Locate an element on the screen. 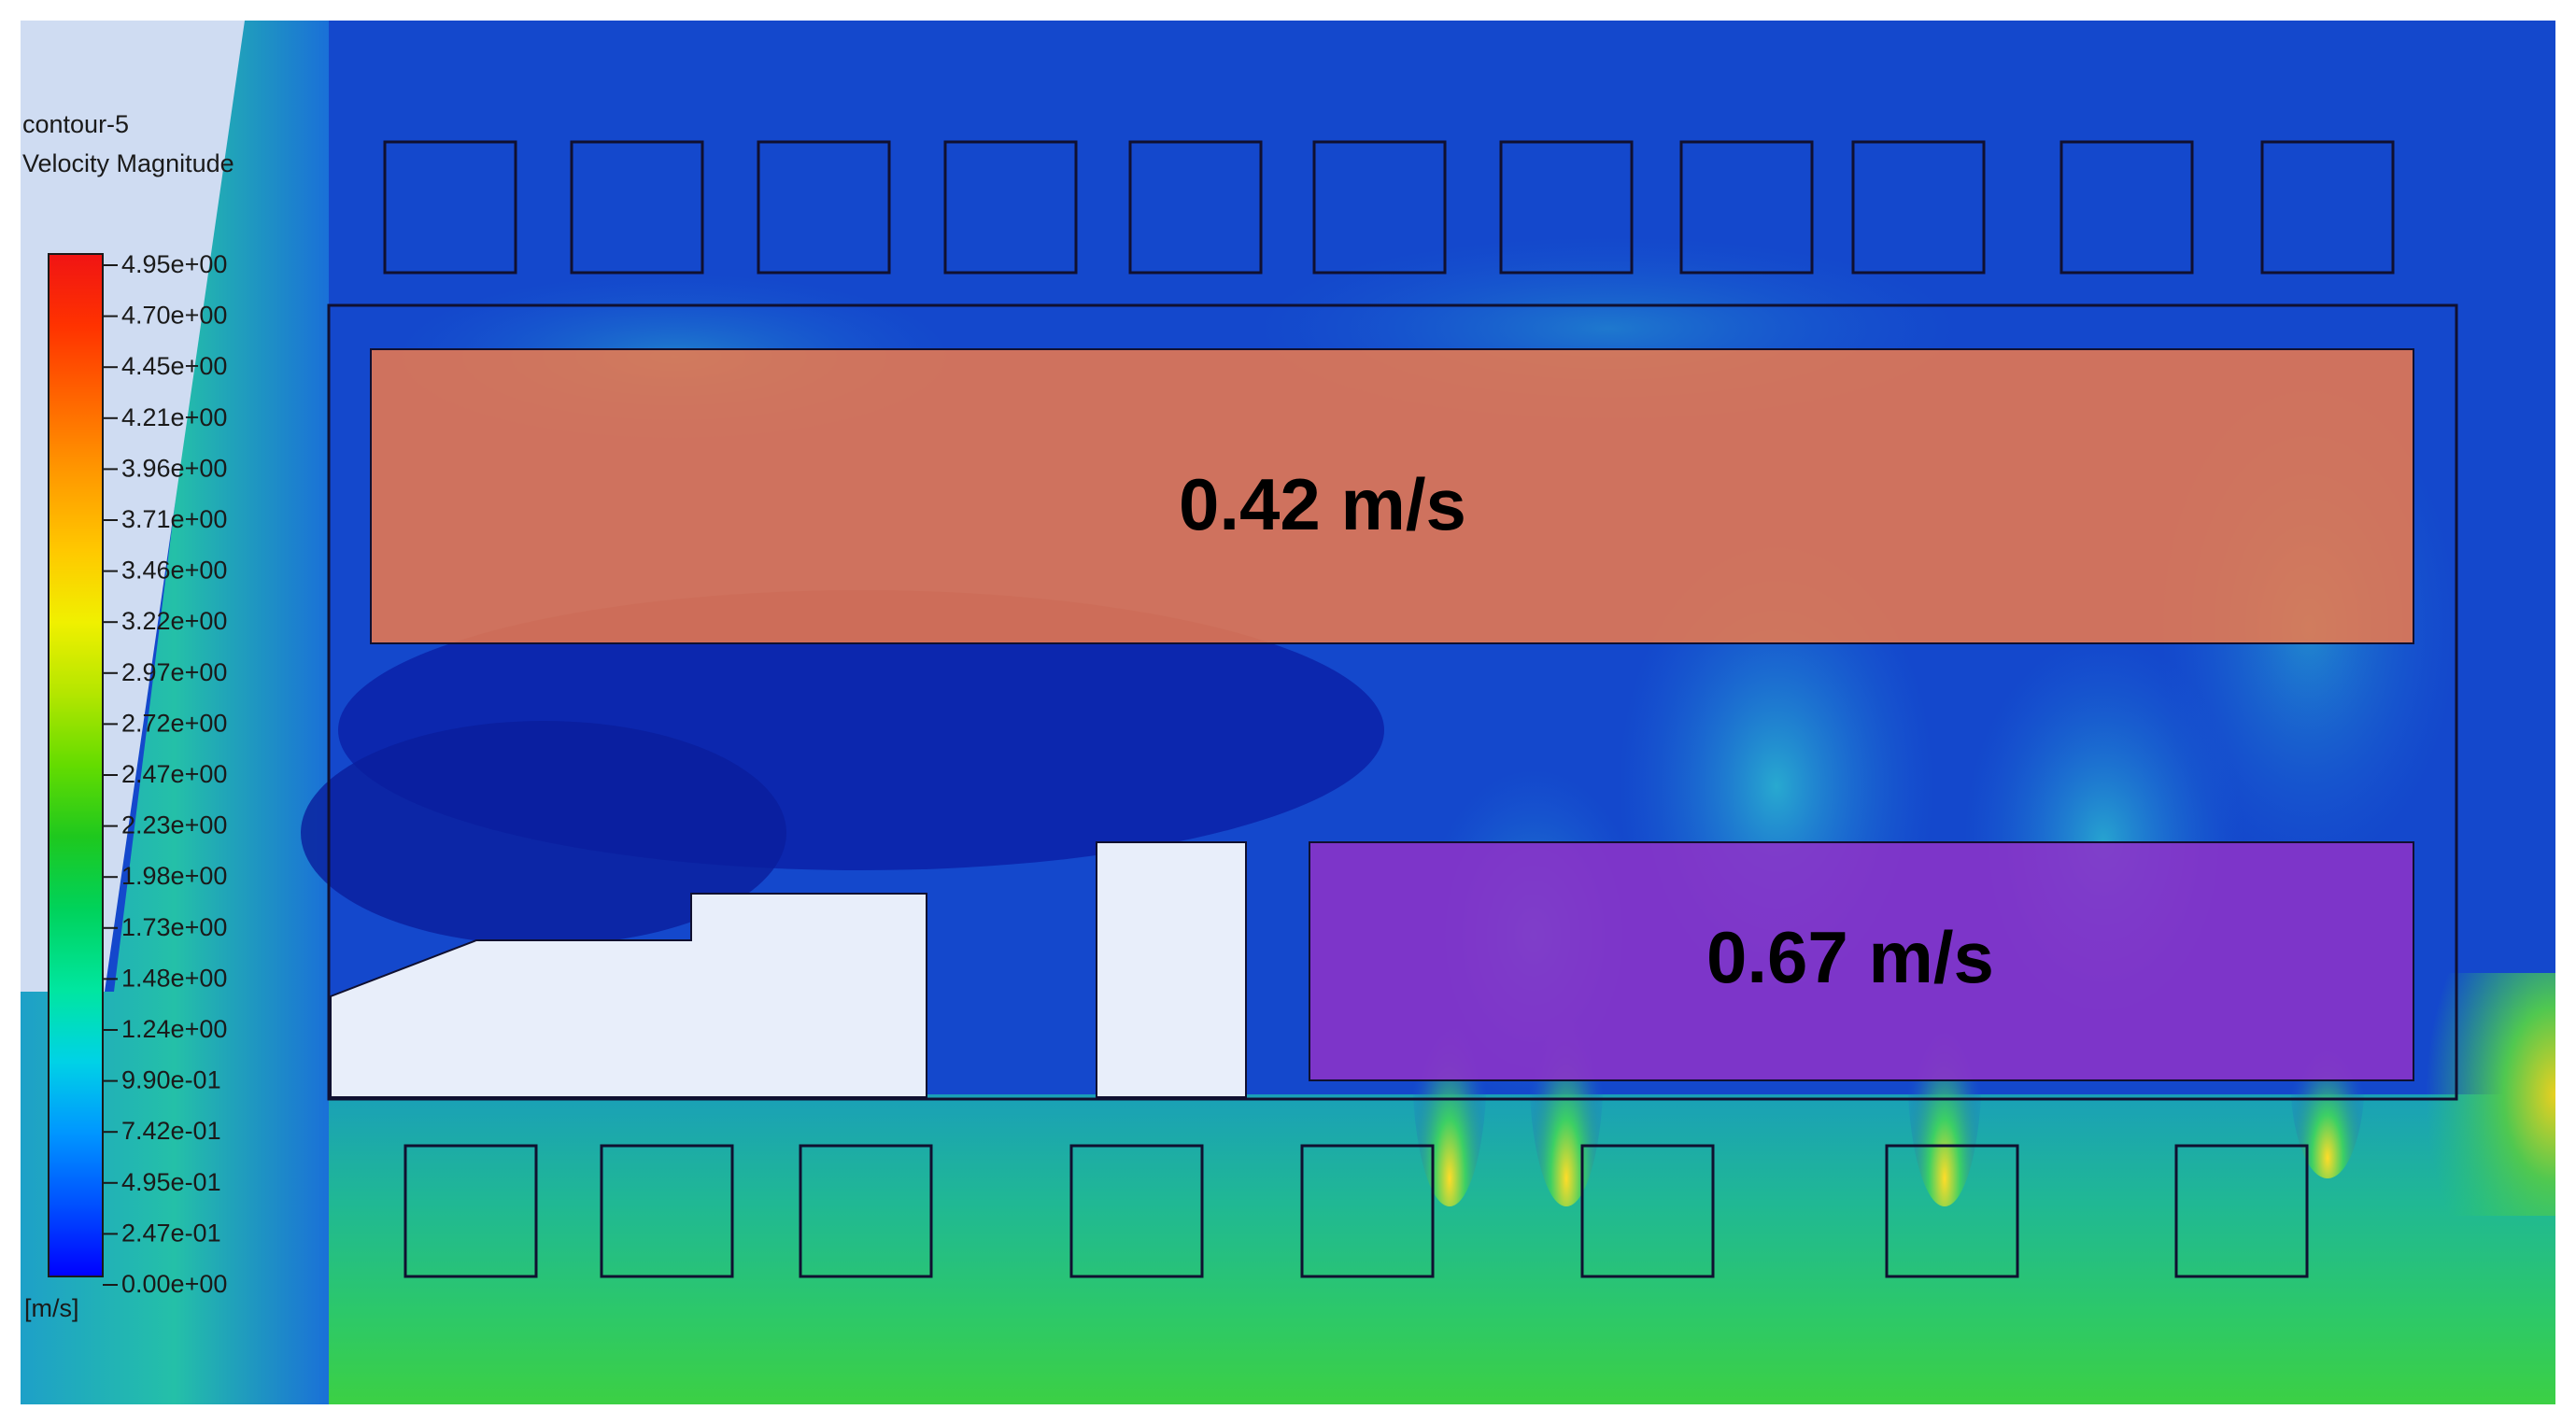 Image resolution: width=2576 pixels, height=1424 pixels. upper-zone-value: 0.42 m/s is located at coordinates (1322, 504).